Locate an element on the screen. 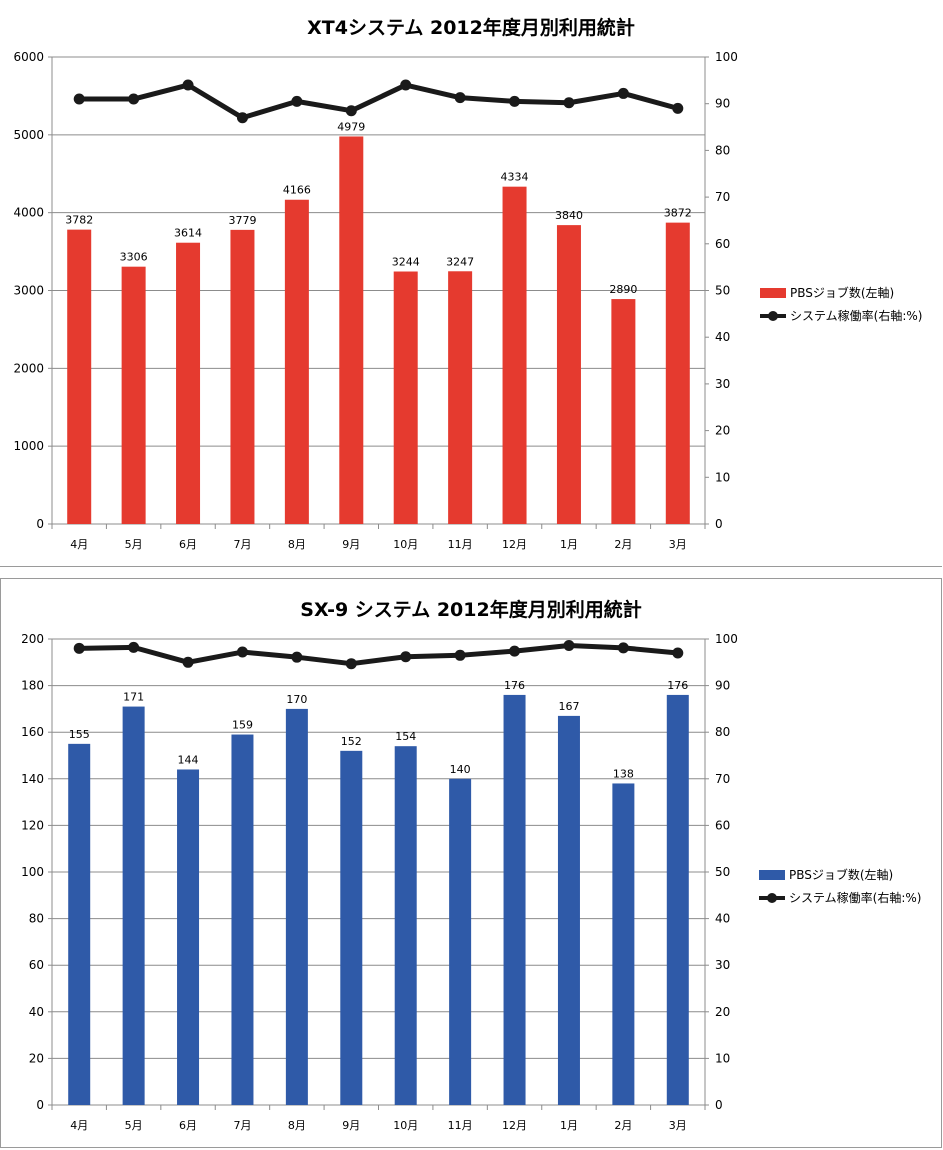 The width and height of the screenshot is (943, 1150). legend: PBSジョブ数(左軸) システム稼働率(右軸:%) is located at coordinates (840, 886).